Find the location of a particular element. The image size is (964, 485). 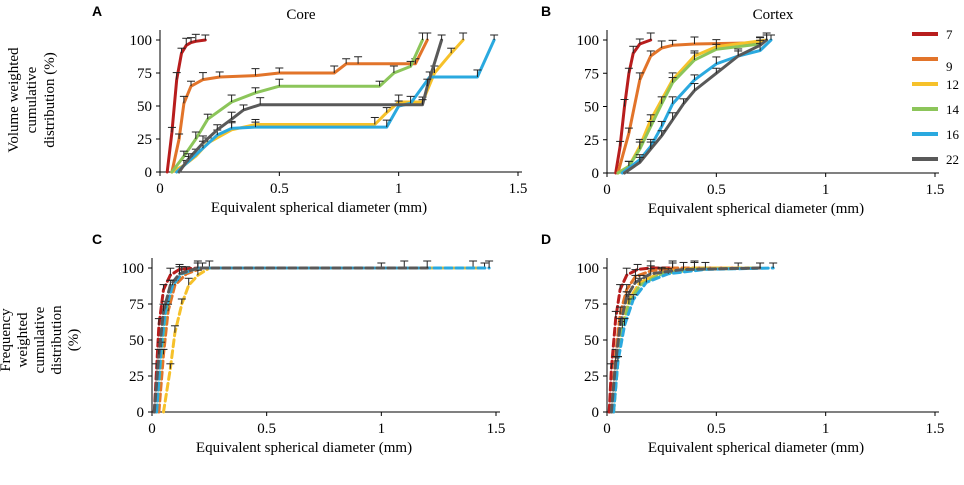

panel-letter-b: B is located at coordinates (546, 11).